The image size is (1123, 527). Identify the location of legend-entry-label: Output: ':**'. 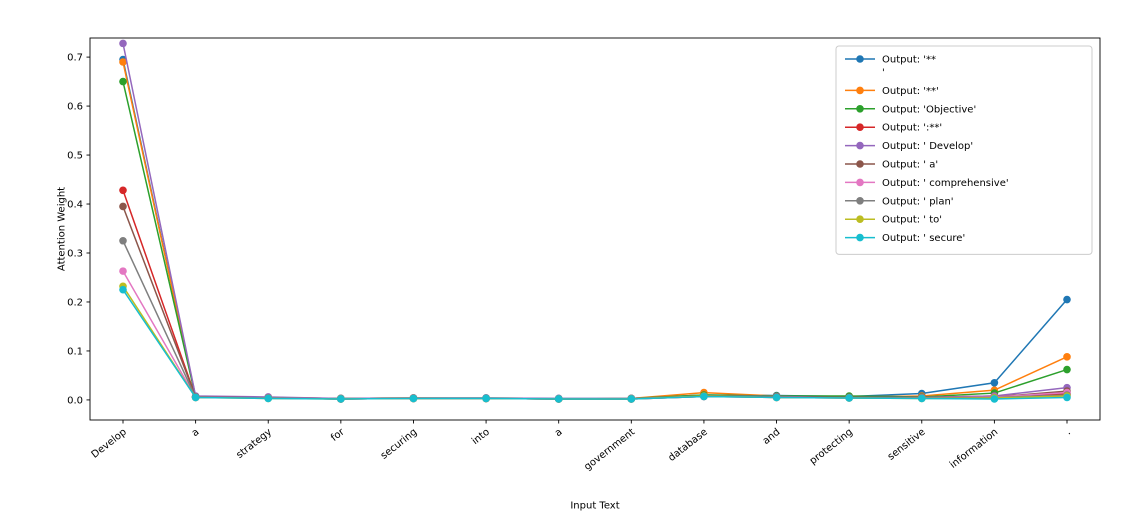
(912, 128).